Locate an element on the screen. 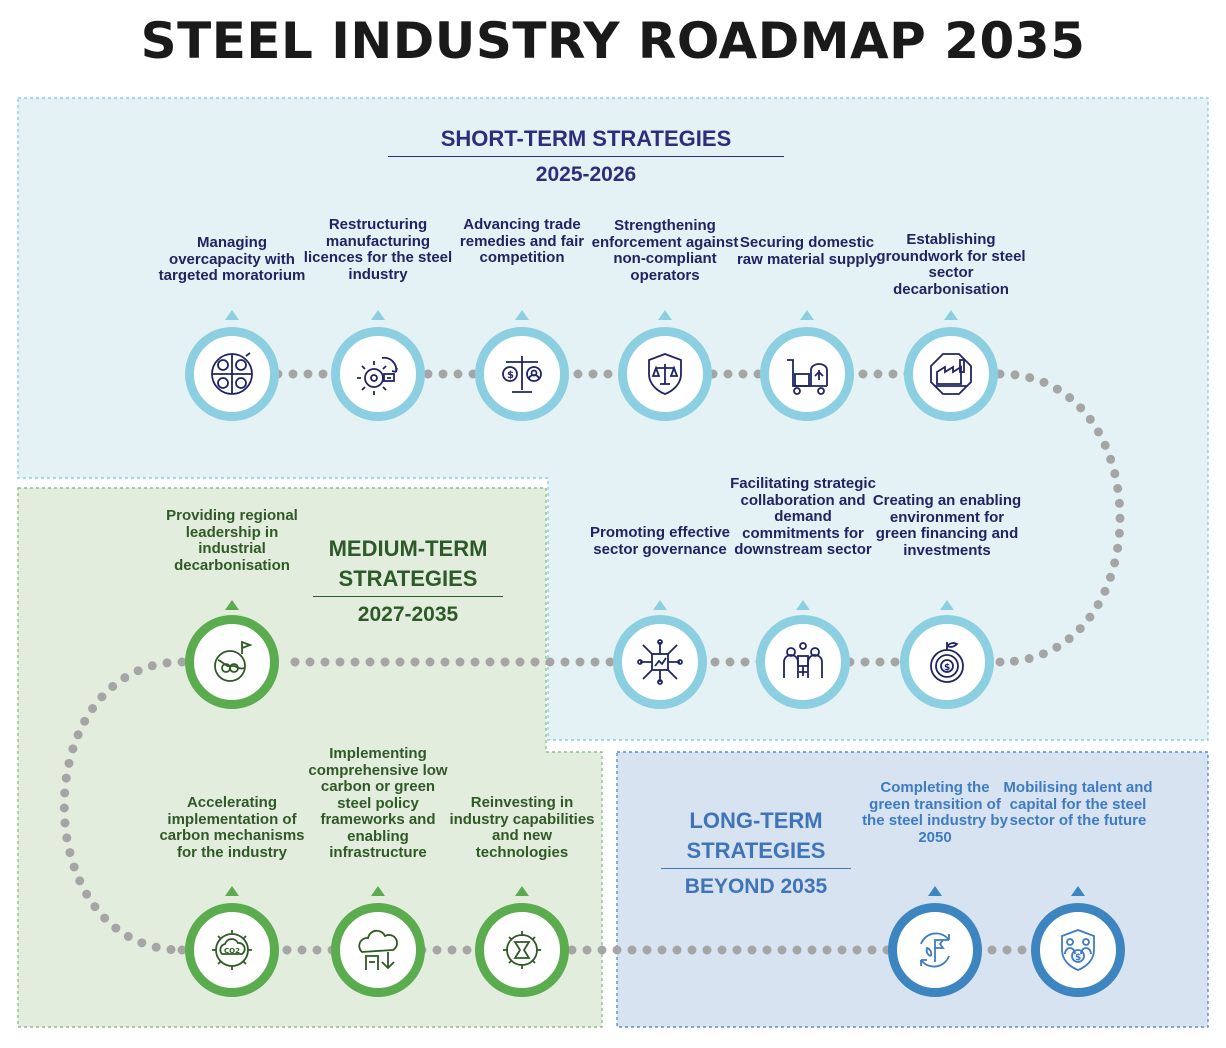 Image resolution: width=1226 pixels, height=1048 pixels. governance-network-icon is located at coordinates (660, 662).